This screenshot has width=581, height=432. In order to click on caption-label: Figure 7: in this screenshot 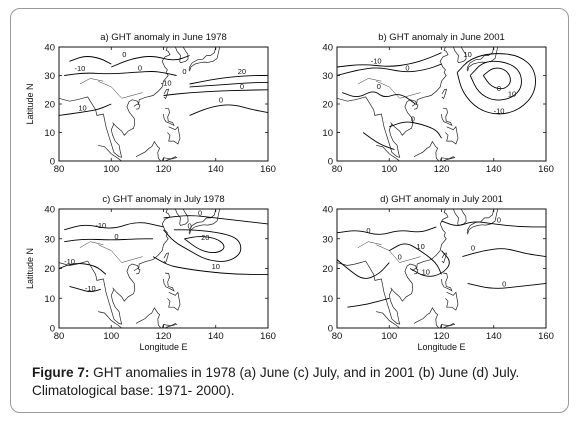, I will do `click(61, 372)`.